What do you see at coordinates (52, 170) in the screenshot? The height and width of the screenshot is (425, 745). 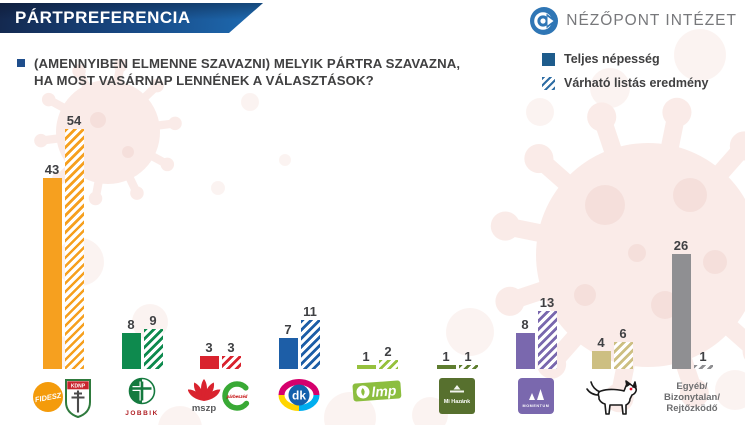 I see `bar-value-fidesz-kdnp-total: 43` at bounding box center [52, 170].